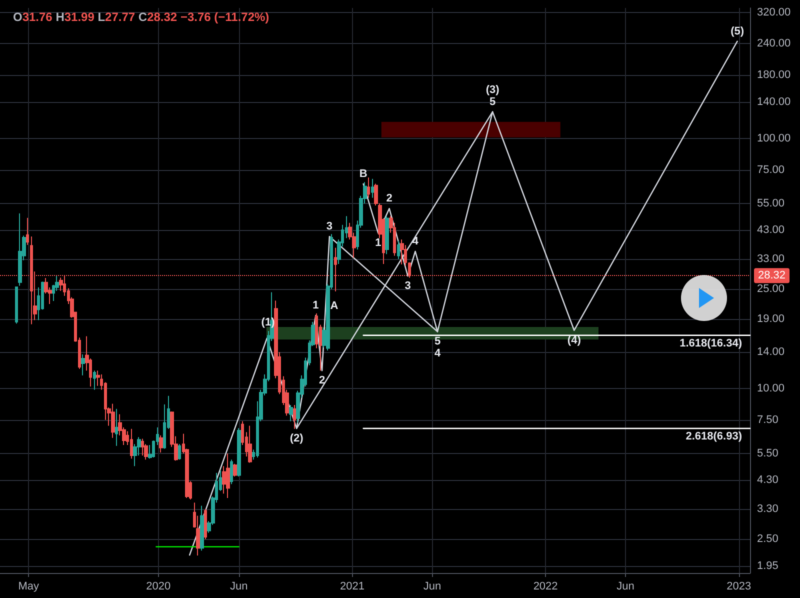 This screenshot has height=598, width=800. I want to click on y-tick-label: 75.00, so click(771, 170).